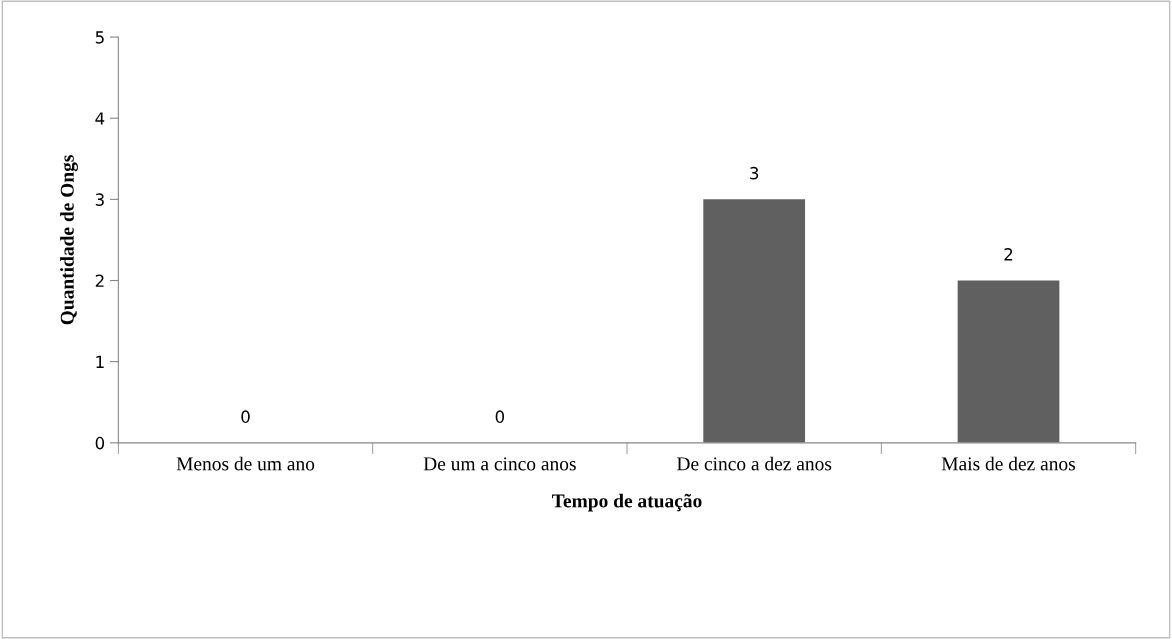 The width and height of the screenshot is (1172, 639). I want to click on y-axis-title: Quantidade de Ongs, so click(69, 240).